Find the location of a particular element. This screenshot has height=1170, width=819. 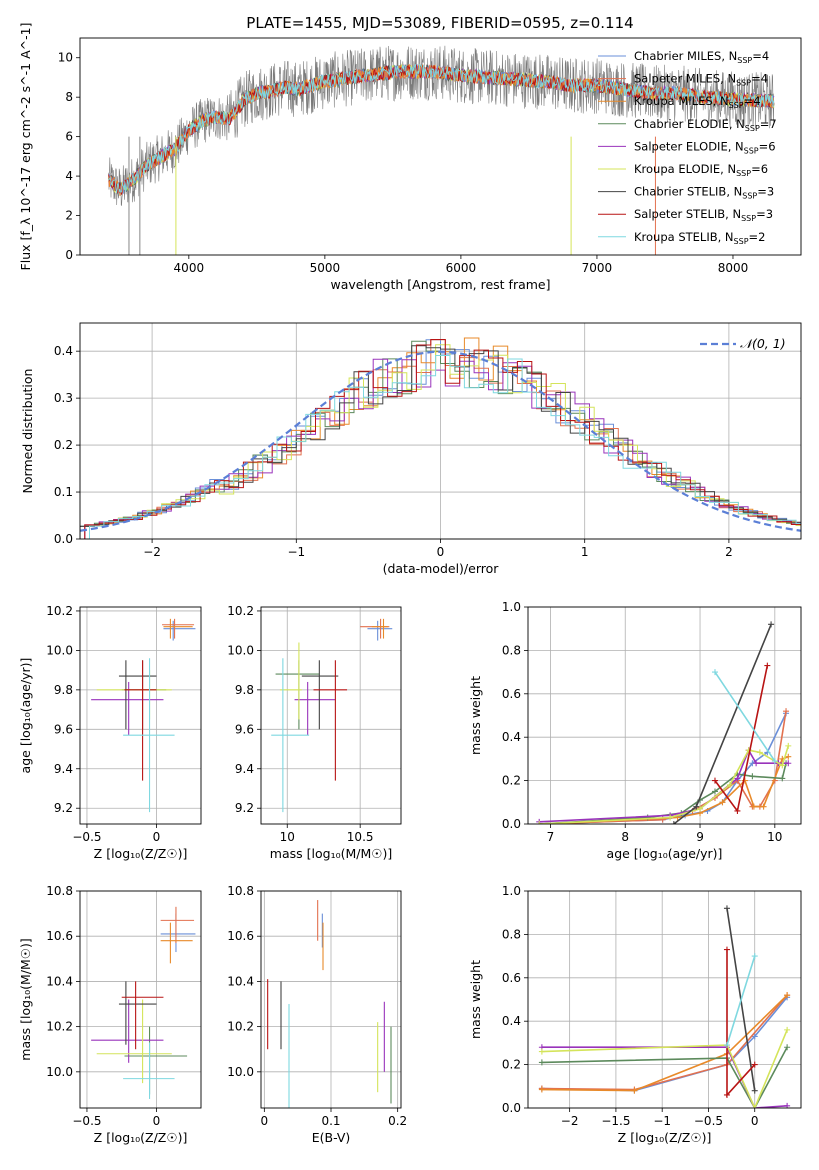

x-tick-label: 8000 is located at coordinates (733, 268).